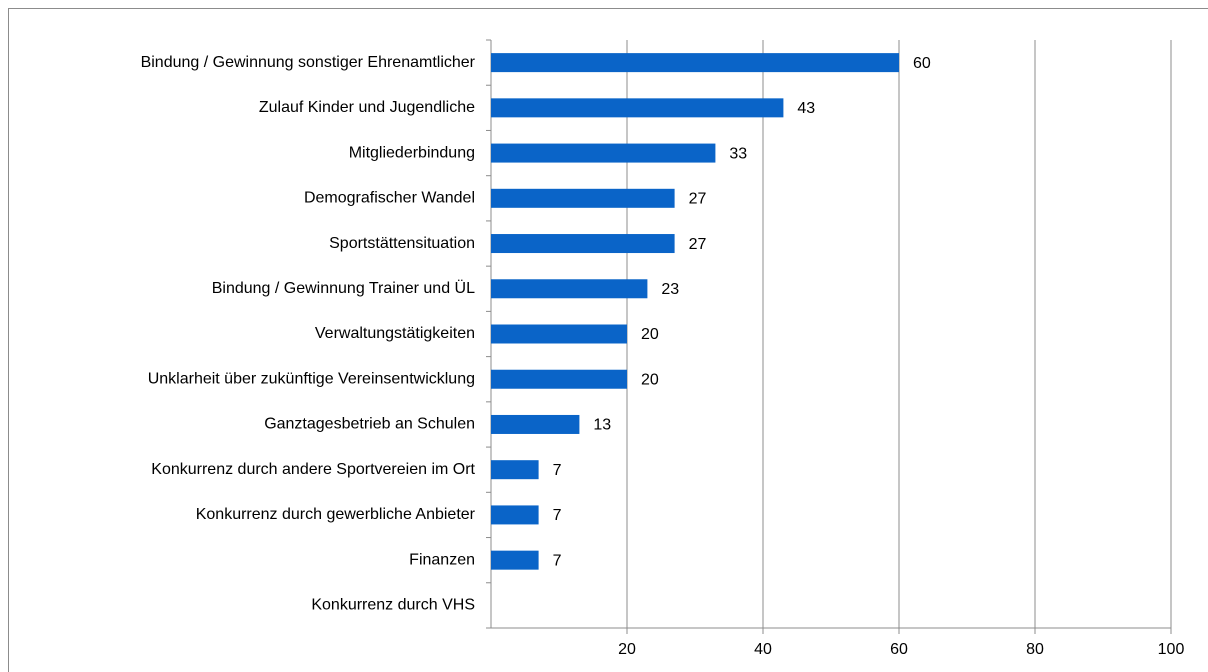 The image size is (1208, 672). I want to click on x-tick-label: 100, so click(1171, 649).